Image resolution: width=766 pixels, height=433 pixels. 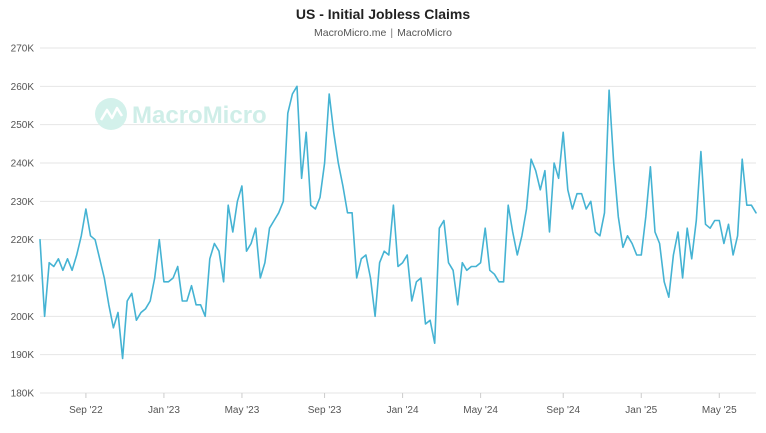 I want to click on y-tick-label: 180K, so click(x=23, y=394).